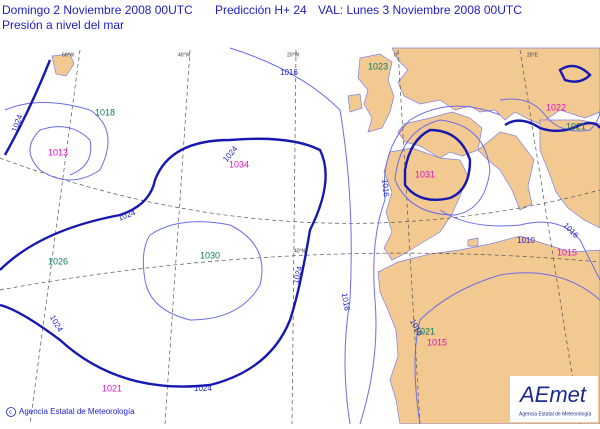 This screenshot has height=429, width=600. What do you see at coordinates (184, 55) in the screenshot?
I see `grid-label: 40°W` at bounding box center [184, 55].